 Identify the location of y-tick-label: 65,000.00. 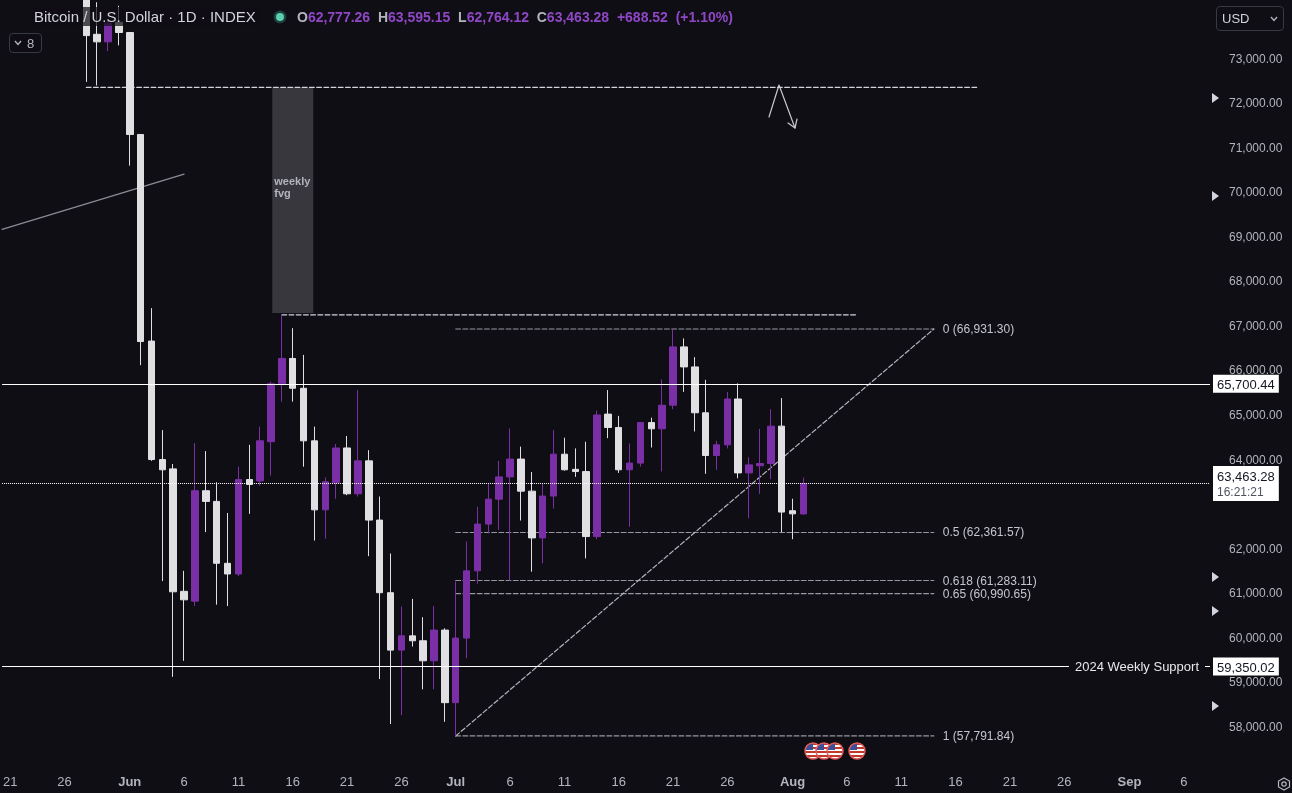
(1256, 415).